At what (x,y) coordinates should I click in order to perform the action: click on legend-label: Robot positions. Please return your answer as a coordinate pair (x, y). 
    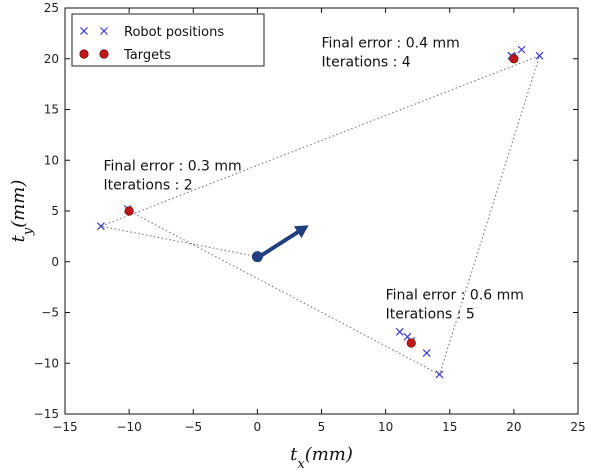
    Looking at the image, I should click on (174, 32).